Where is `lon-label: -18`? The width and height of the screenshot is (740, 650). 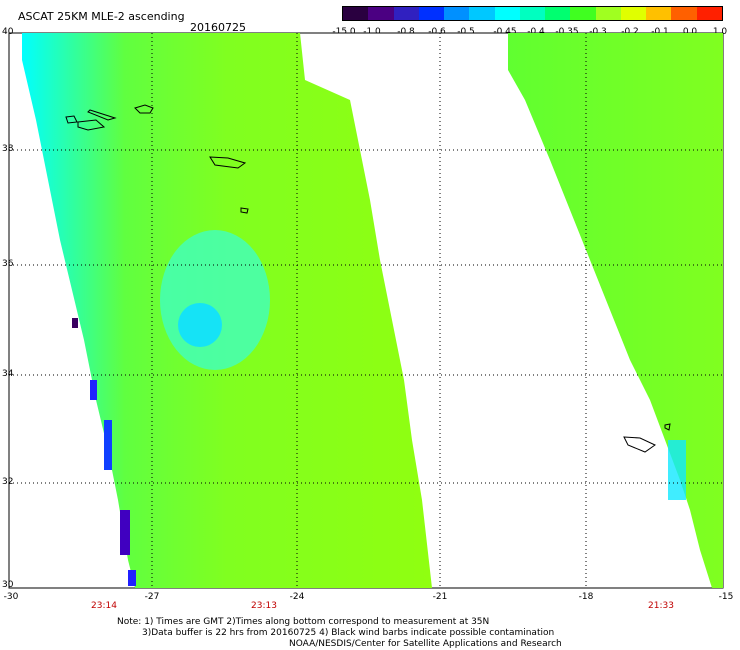
lon-label: -18 is located at coordinates (586, 597).